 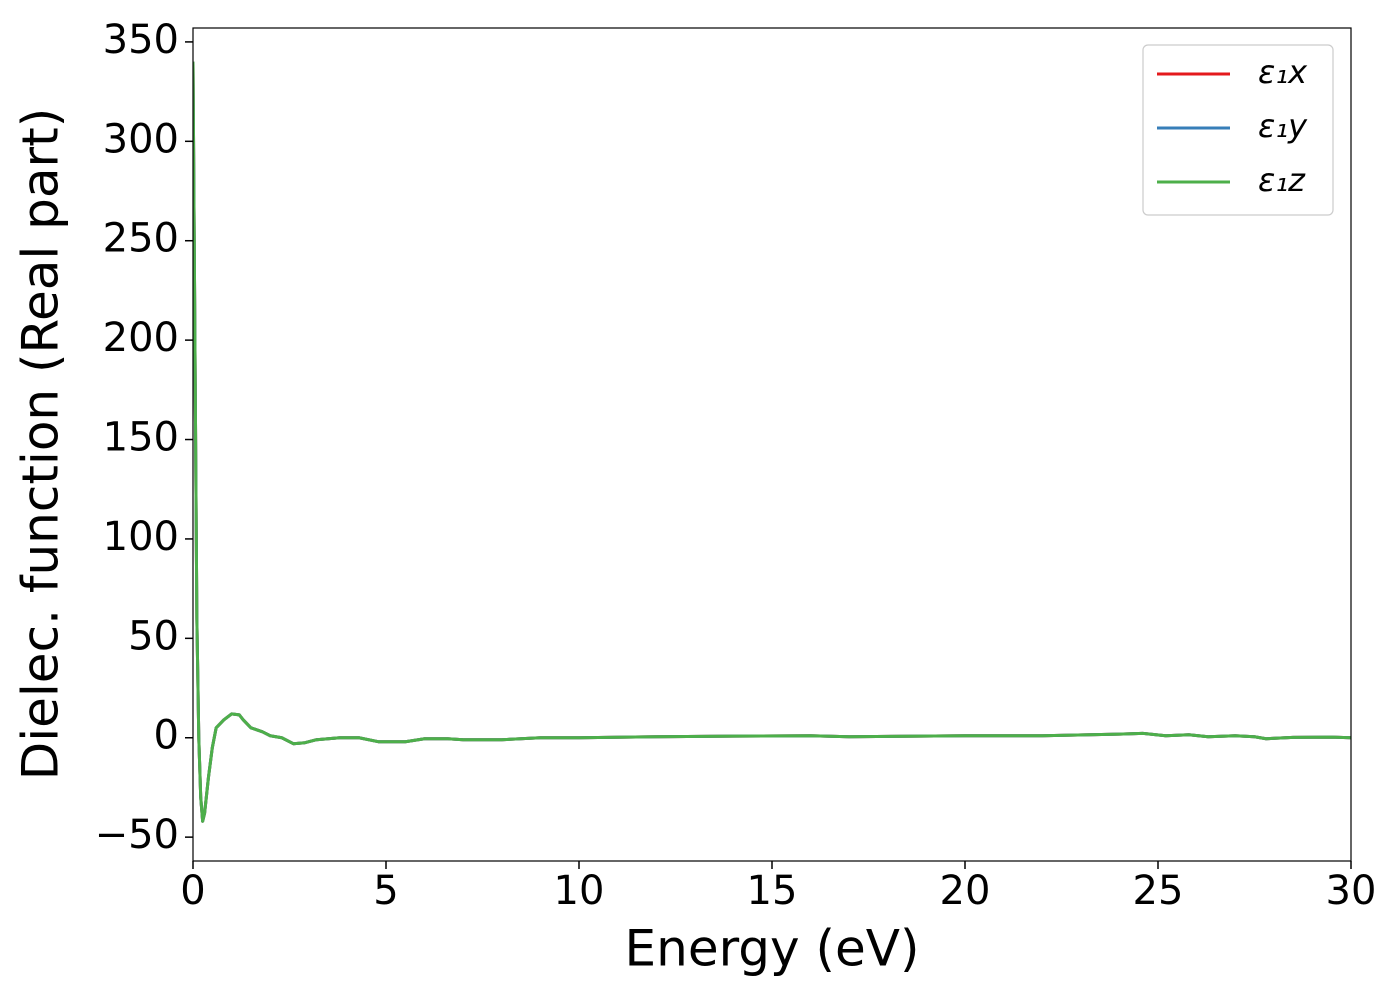 I want to click on x-tick-label: 30, so click(x=1351, y=891).